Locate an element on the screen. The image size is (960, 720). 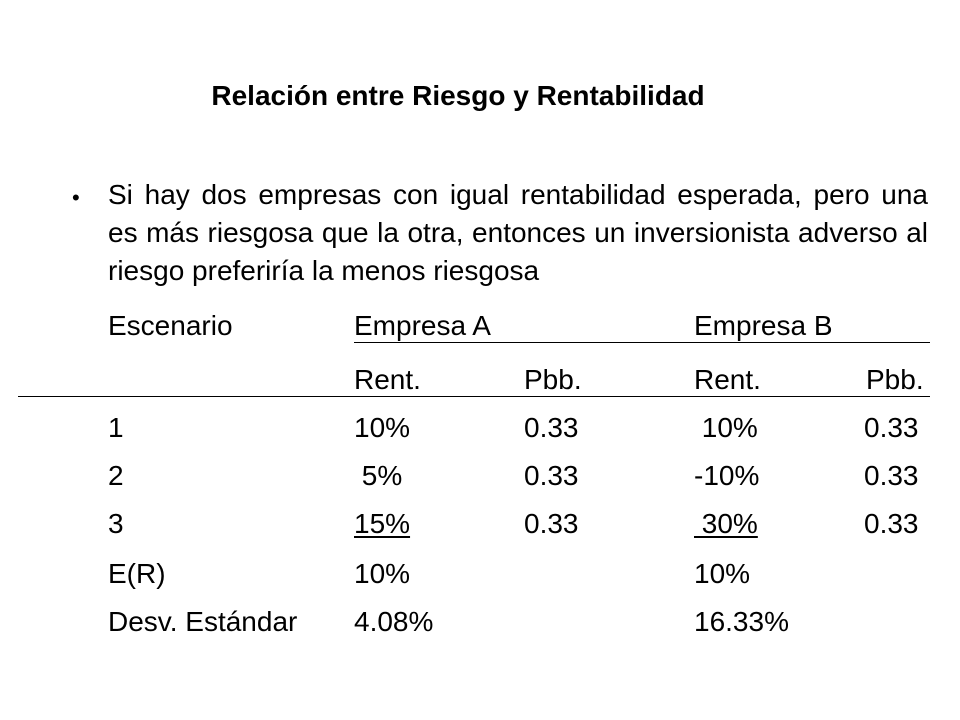
row-b-rent: 30% is located at coordinates (726, 523).